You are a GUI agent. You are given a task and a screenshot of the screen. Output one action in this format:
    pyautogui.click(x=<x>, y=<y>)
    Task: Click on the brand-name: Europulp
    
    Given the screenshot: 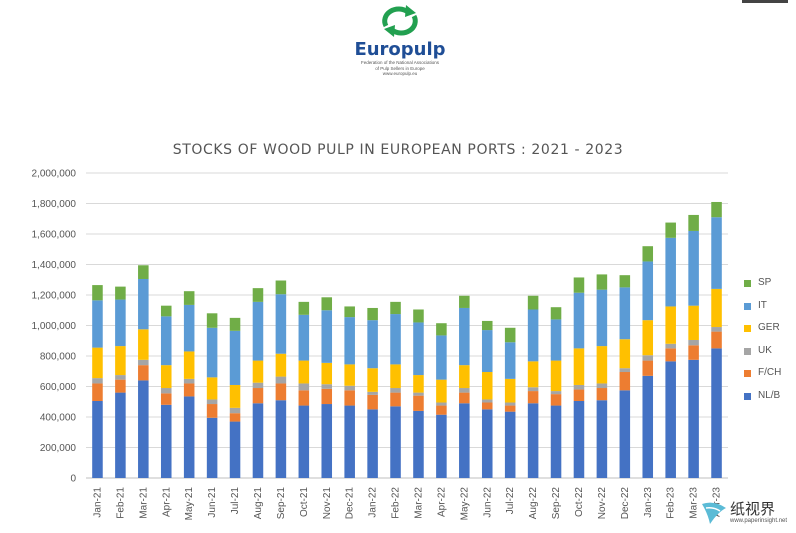 What is the action you would take?
    pyautogui.click(x=400, y=49)
    